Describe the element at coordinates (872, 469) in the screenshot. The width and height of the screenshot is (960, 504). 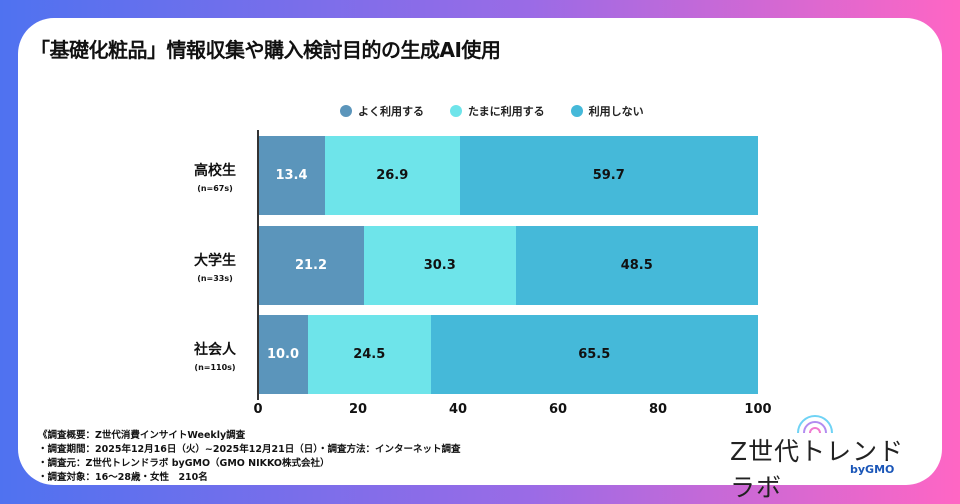
I see `logo-by: byGMO` at that location.